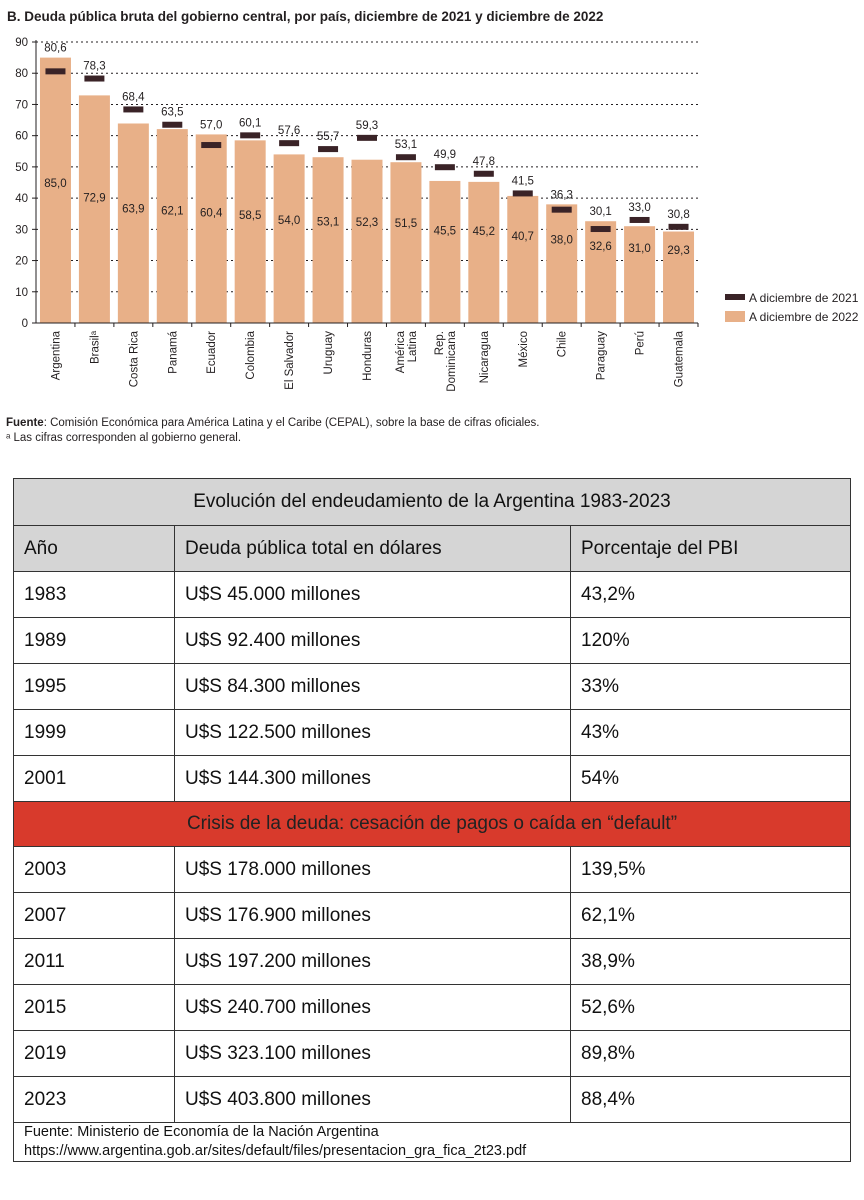 Image resolution: width=864 pixels, height=1200 pixels. I want to click on category-label: Nicaragua, so click(485, 356).